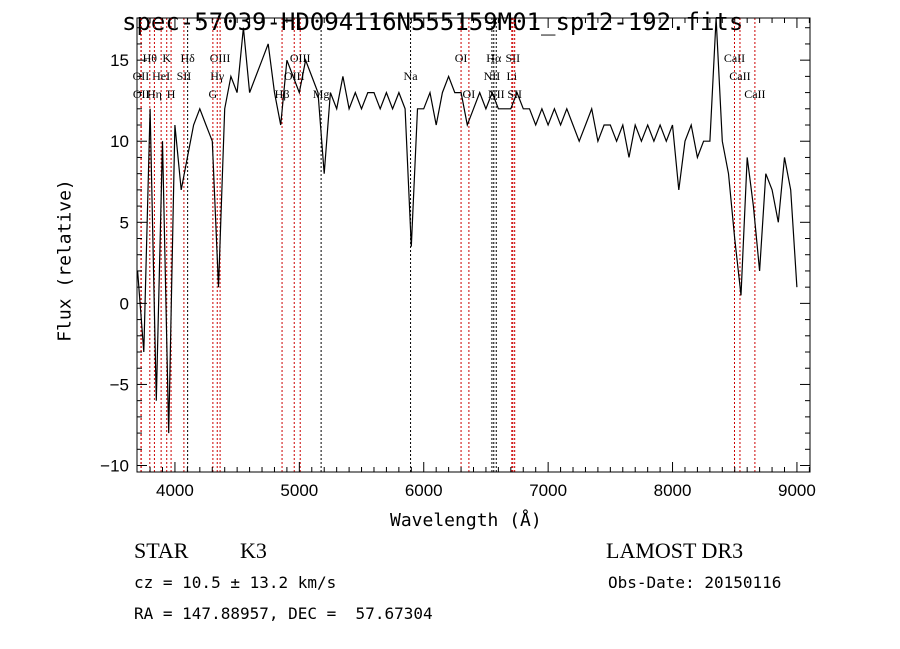 The width and height of the screenshot is (900, 649). What do you see at coordinates (283, 613) in the screenshot?
I see `coordinates-text: RA = 147.88957, DEC = 57.67304` at bounding box center [283, 613].